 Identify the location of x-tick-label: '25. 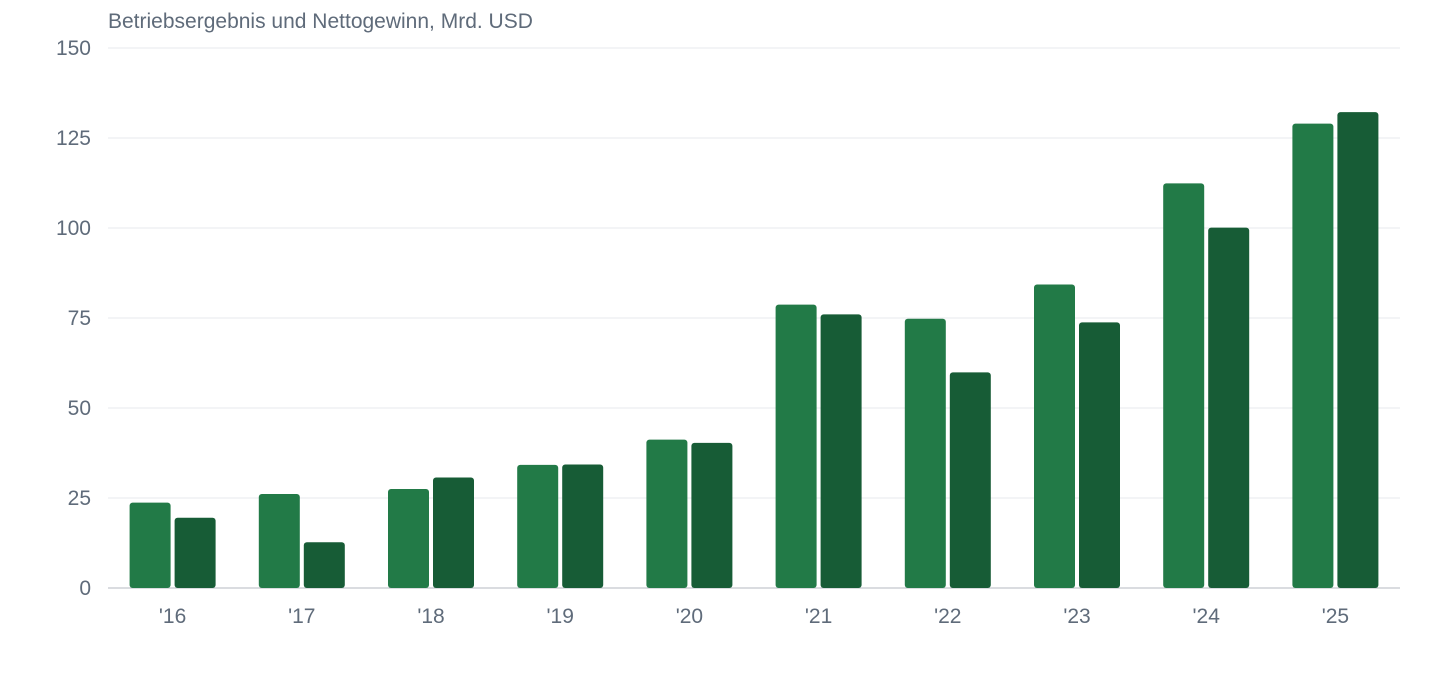
(1335, 616).